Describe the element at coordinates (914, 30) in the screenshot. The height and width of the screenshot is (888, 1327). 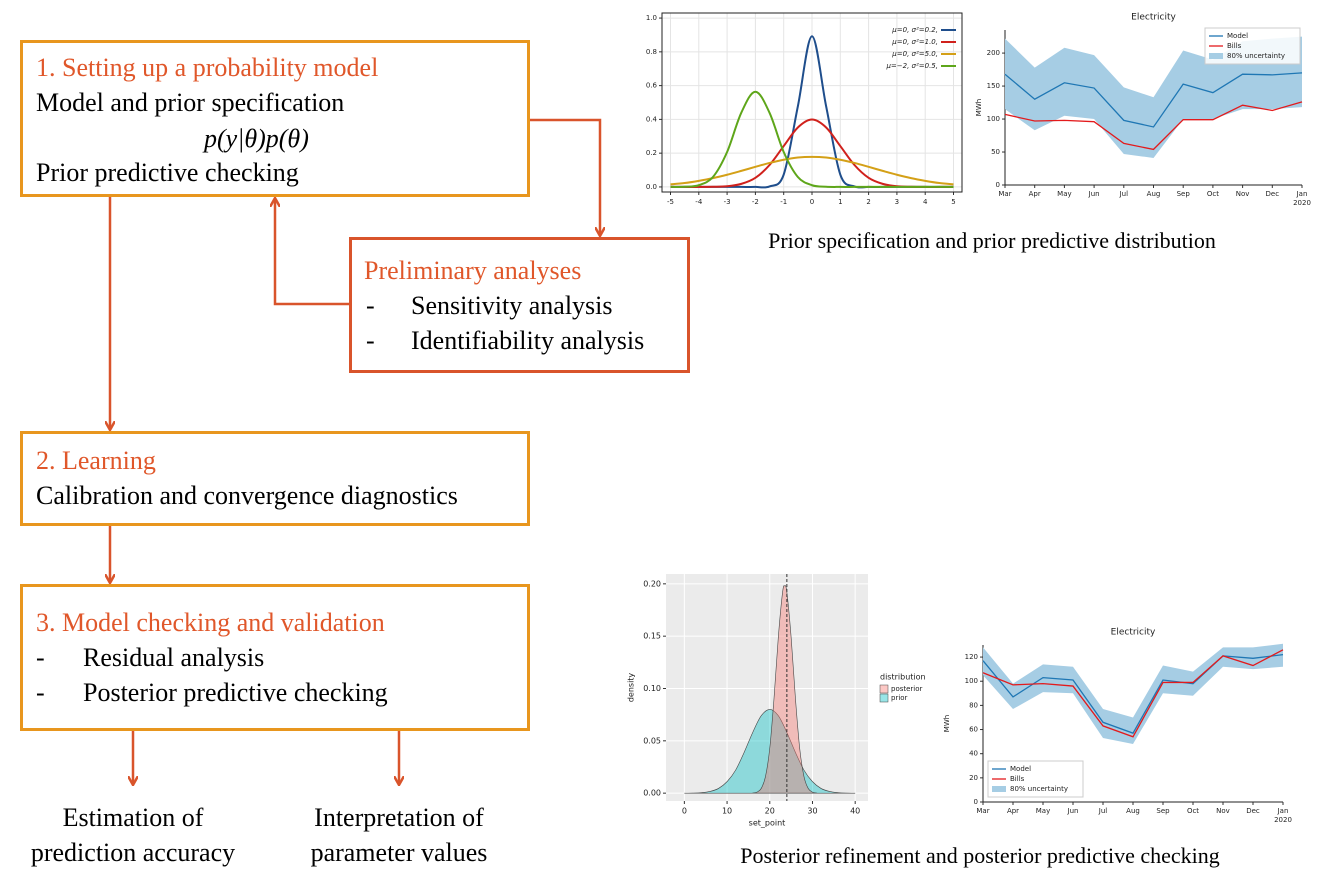
I see `legend-label: μ=0, σ²=0.2,` at that location.